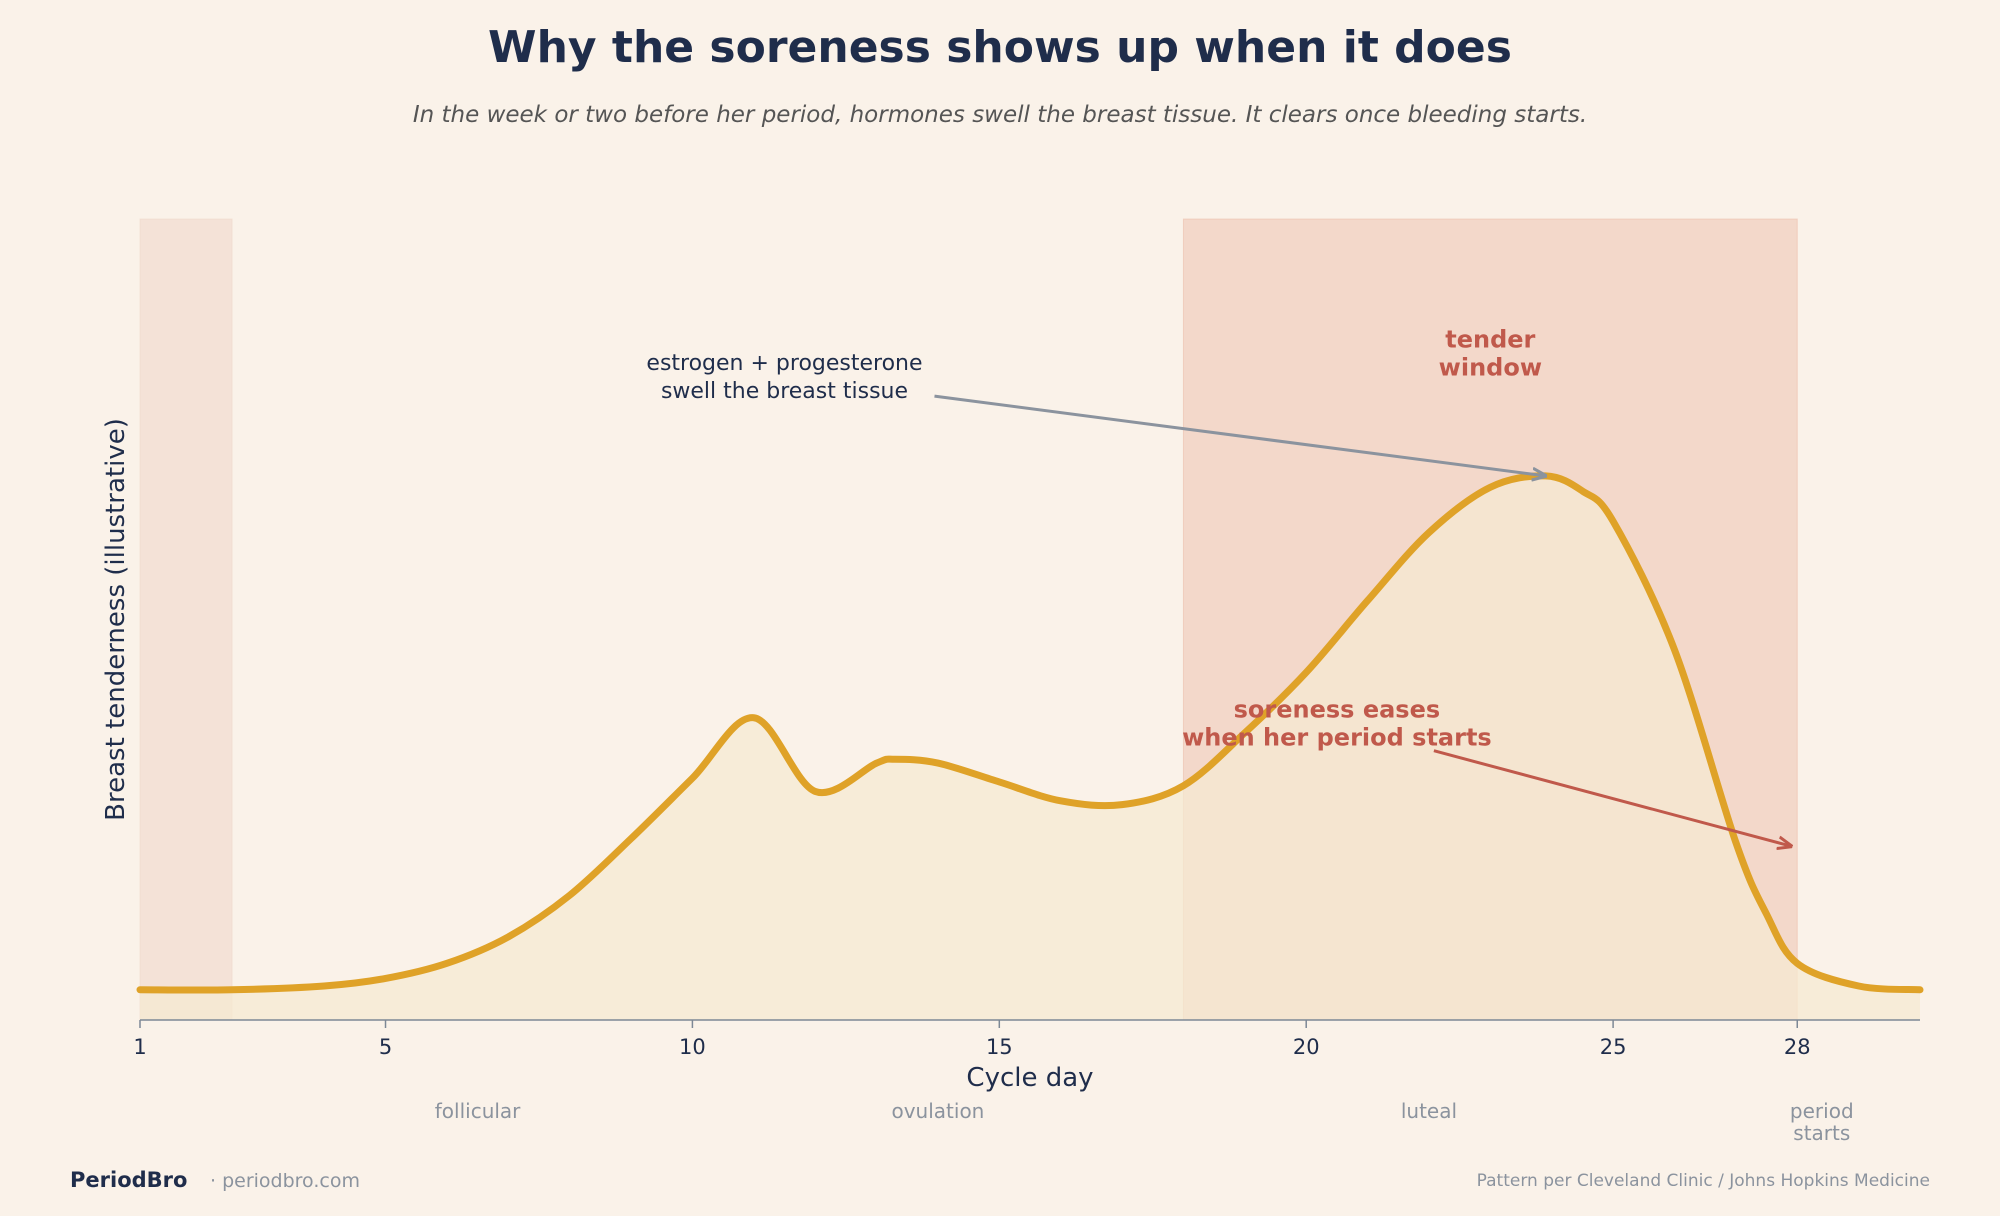 The image size is (2000, 1216). Describe the element at coordinates (116, 619) in the screenshot. I see `y-axis-label: Breast tenderness (illustrative)` at that location.